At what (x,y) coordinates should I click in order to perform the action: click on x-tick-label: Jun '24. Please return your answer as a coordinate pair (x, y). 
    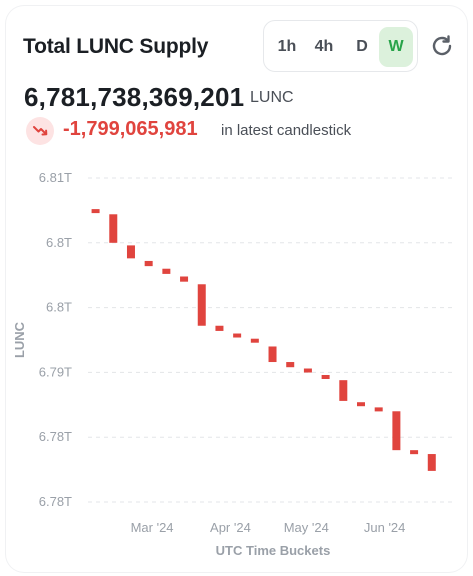
    Looking at the image, I should click on (385, 527).